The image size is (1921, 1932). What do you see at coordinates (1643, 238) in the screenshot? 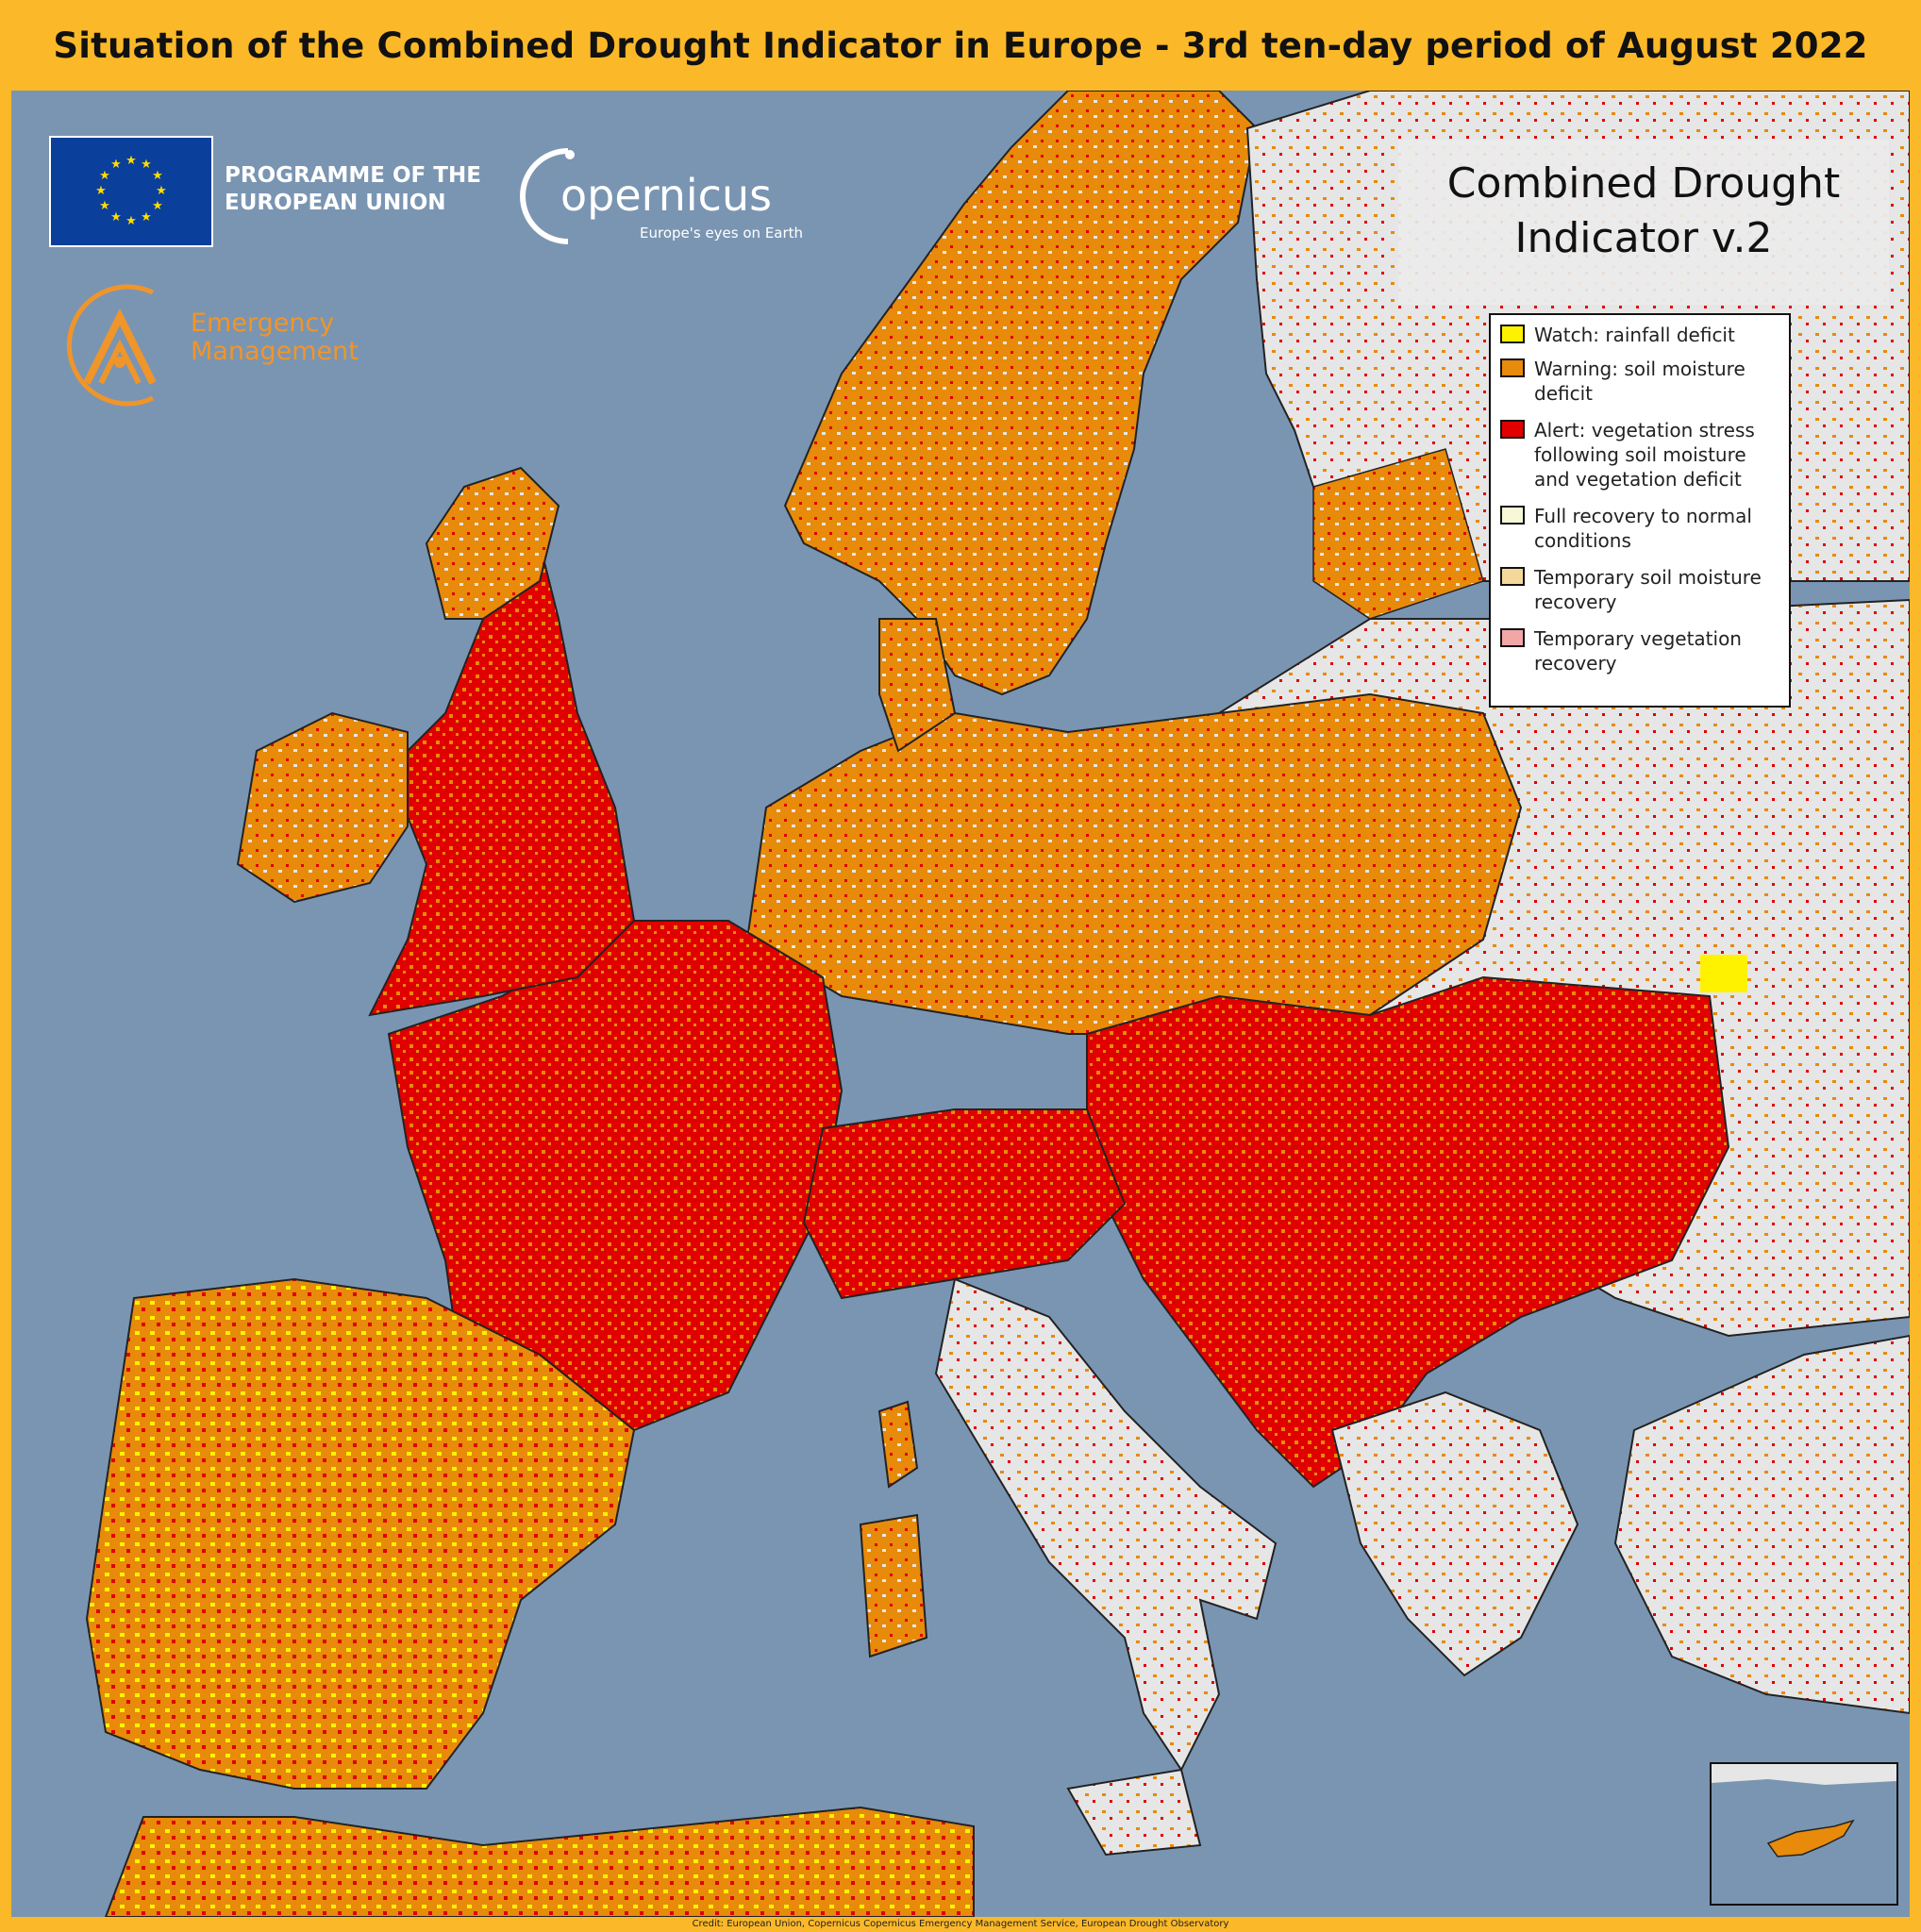
I see `indicator-title-line2: Indicator v.2` at bounding box center [1643, 238].